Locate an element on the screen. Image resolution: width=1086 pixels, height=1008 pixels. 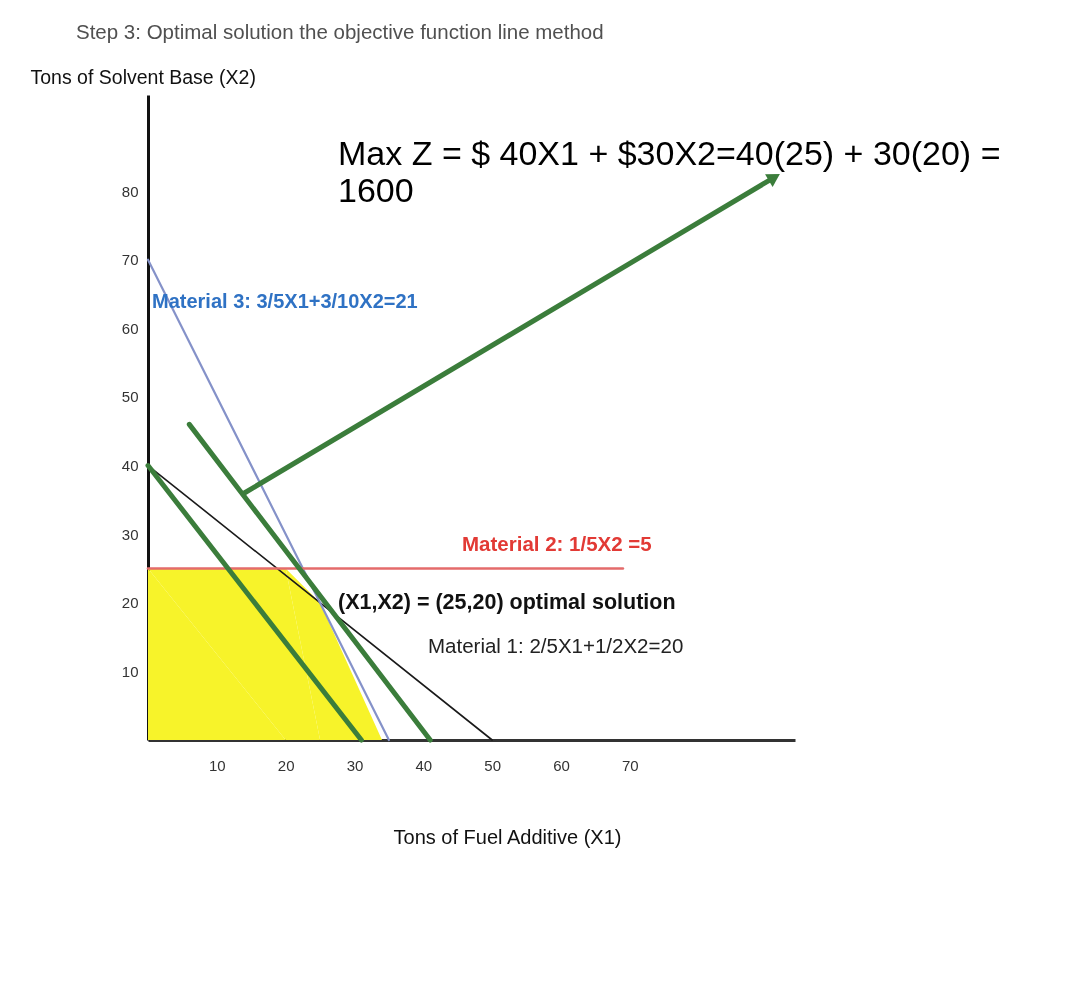
x-tick-label: 70 is located at coordinates (630, 765).